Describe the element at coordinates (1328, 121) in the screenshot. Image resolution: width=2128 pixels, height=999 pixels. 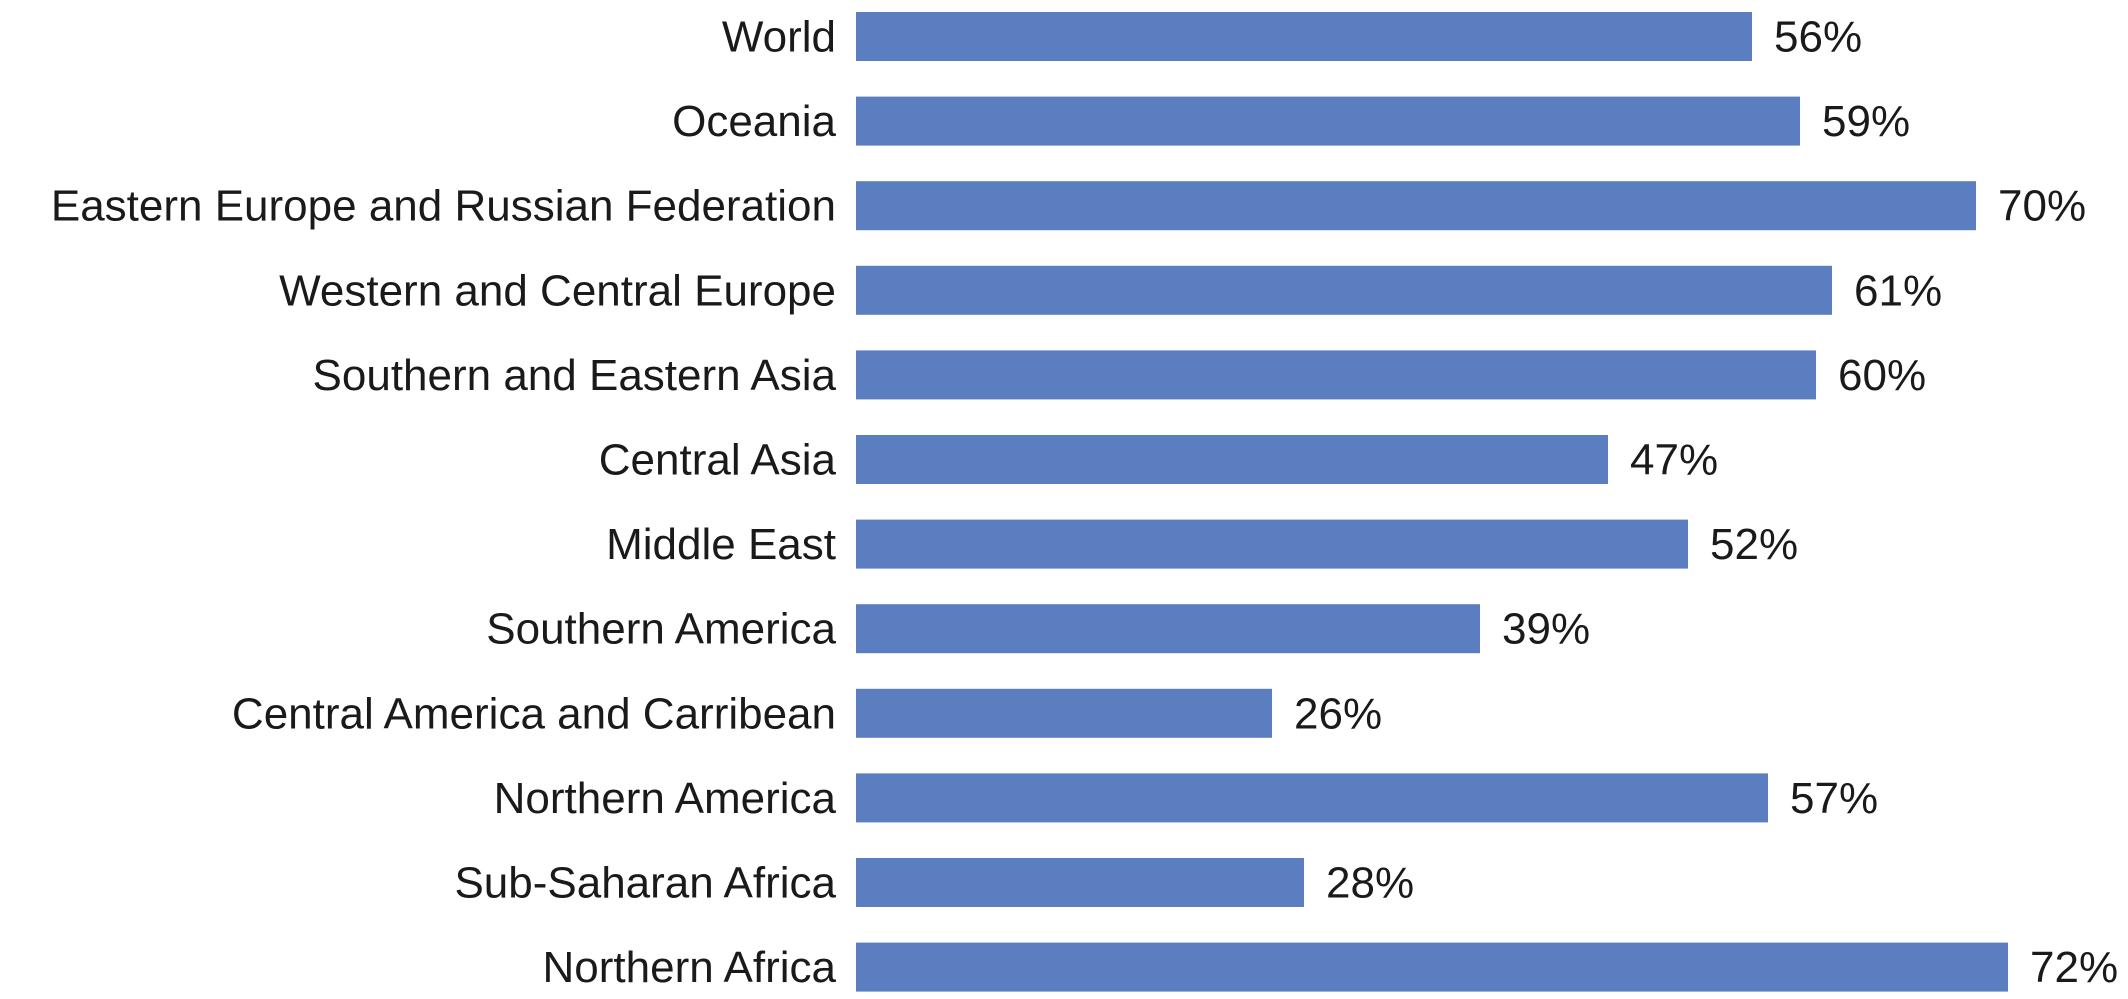
I see `bar-oceania` at that location.